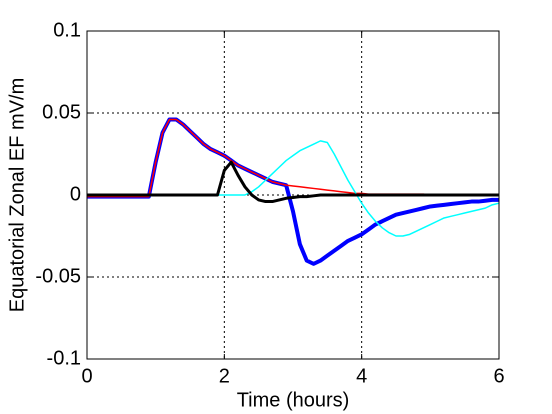  What do you see at coordinates (75, 194) in the screenshot?
I see `y-tick-label: 0` at bounding box center [75, 194].